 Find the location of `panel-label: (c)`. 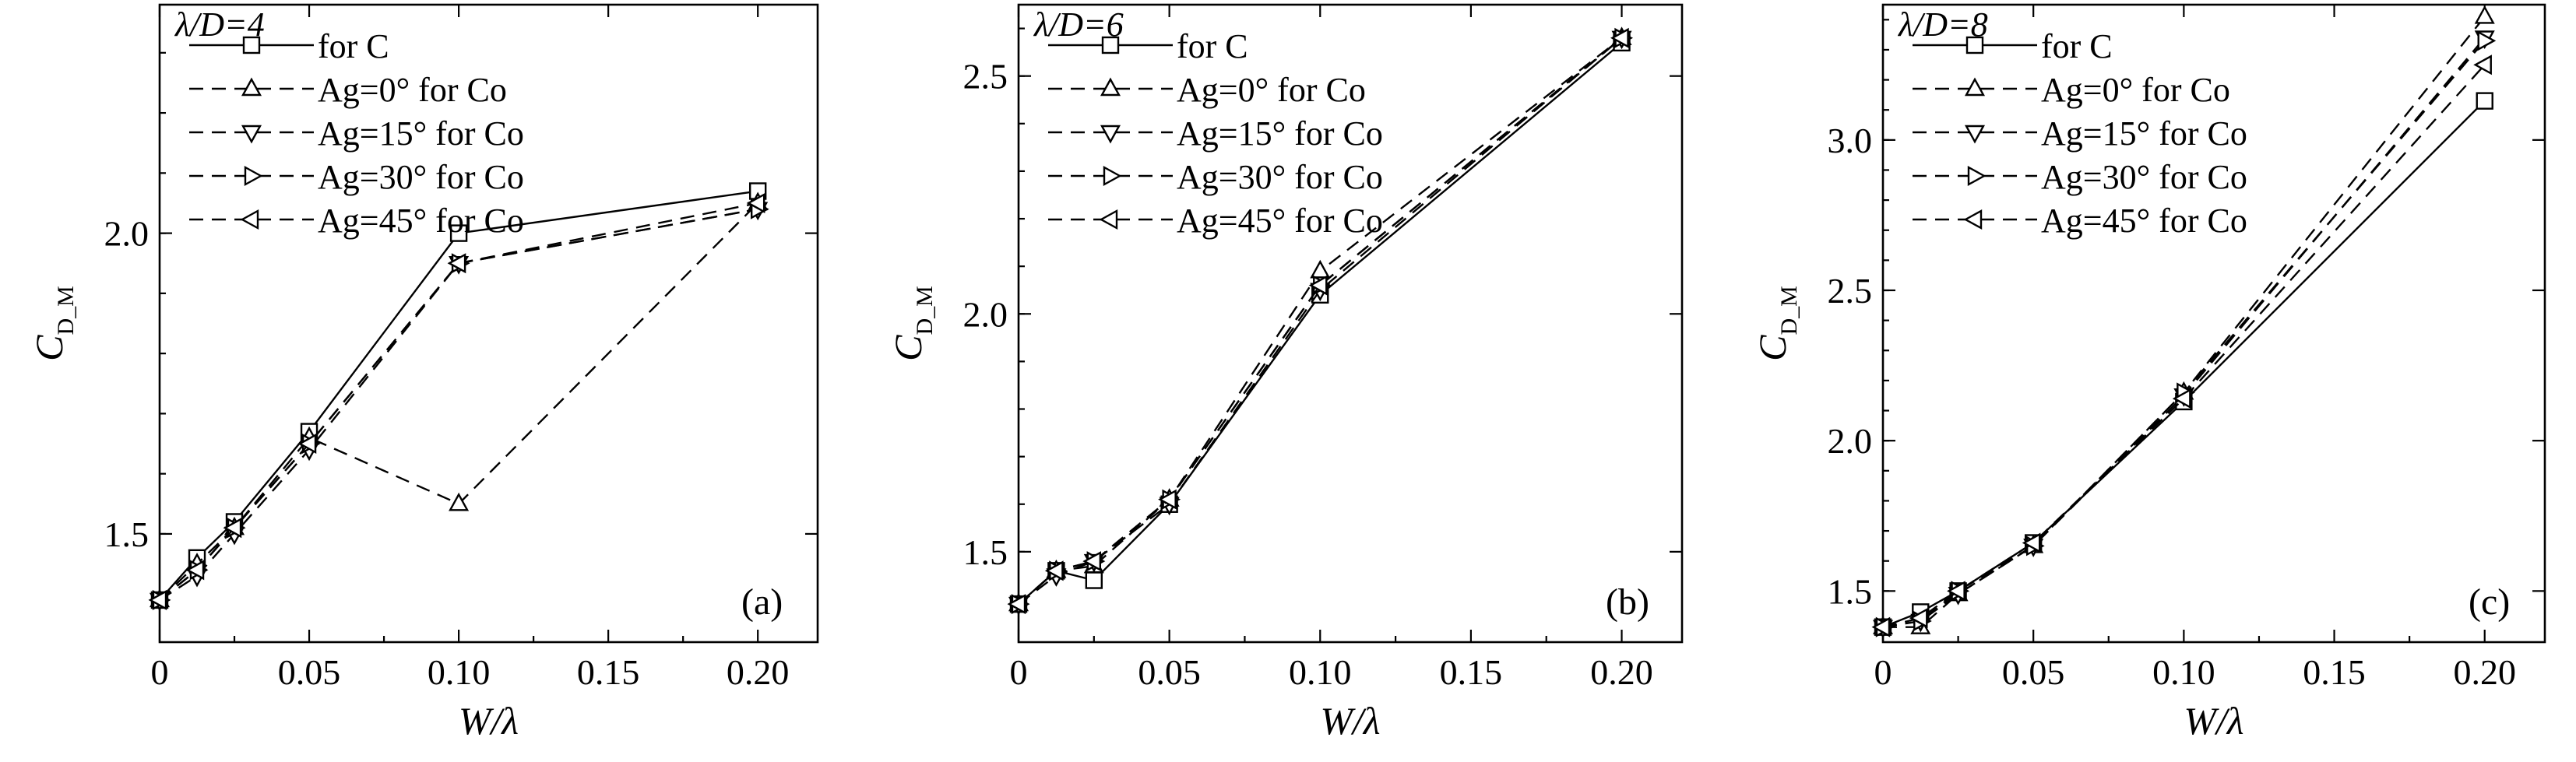

panel-label: (c) is located at coordinates (2489, 602).